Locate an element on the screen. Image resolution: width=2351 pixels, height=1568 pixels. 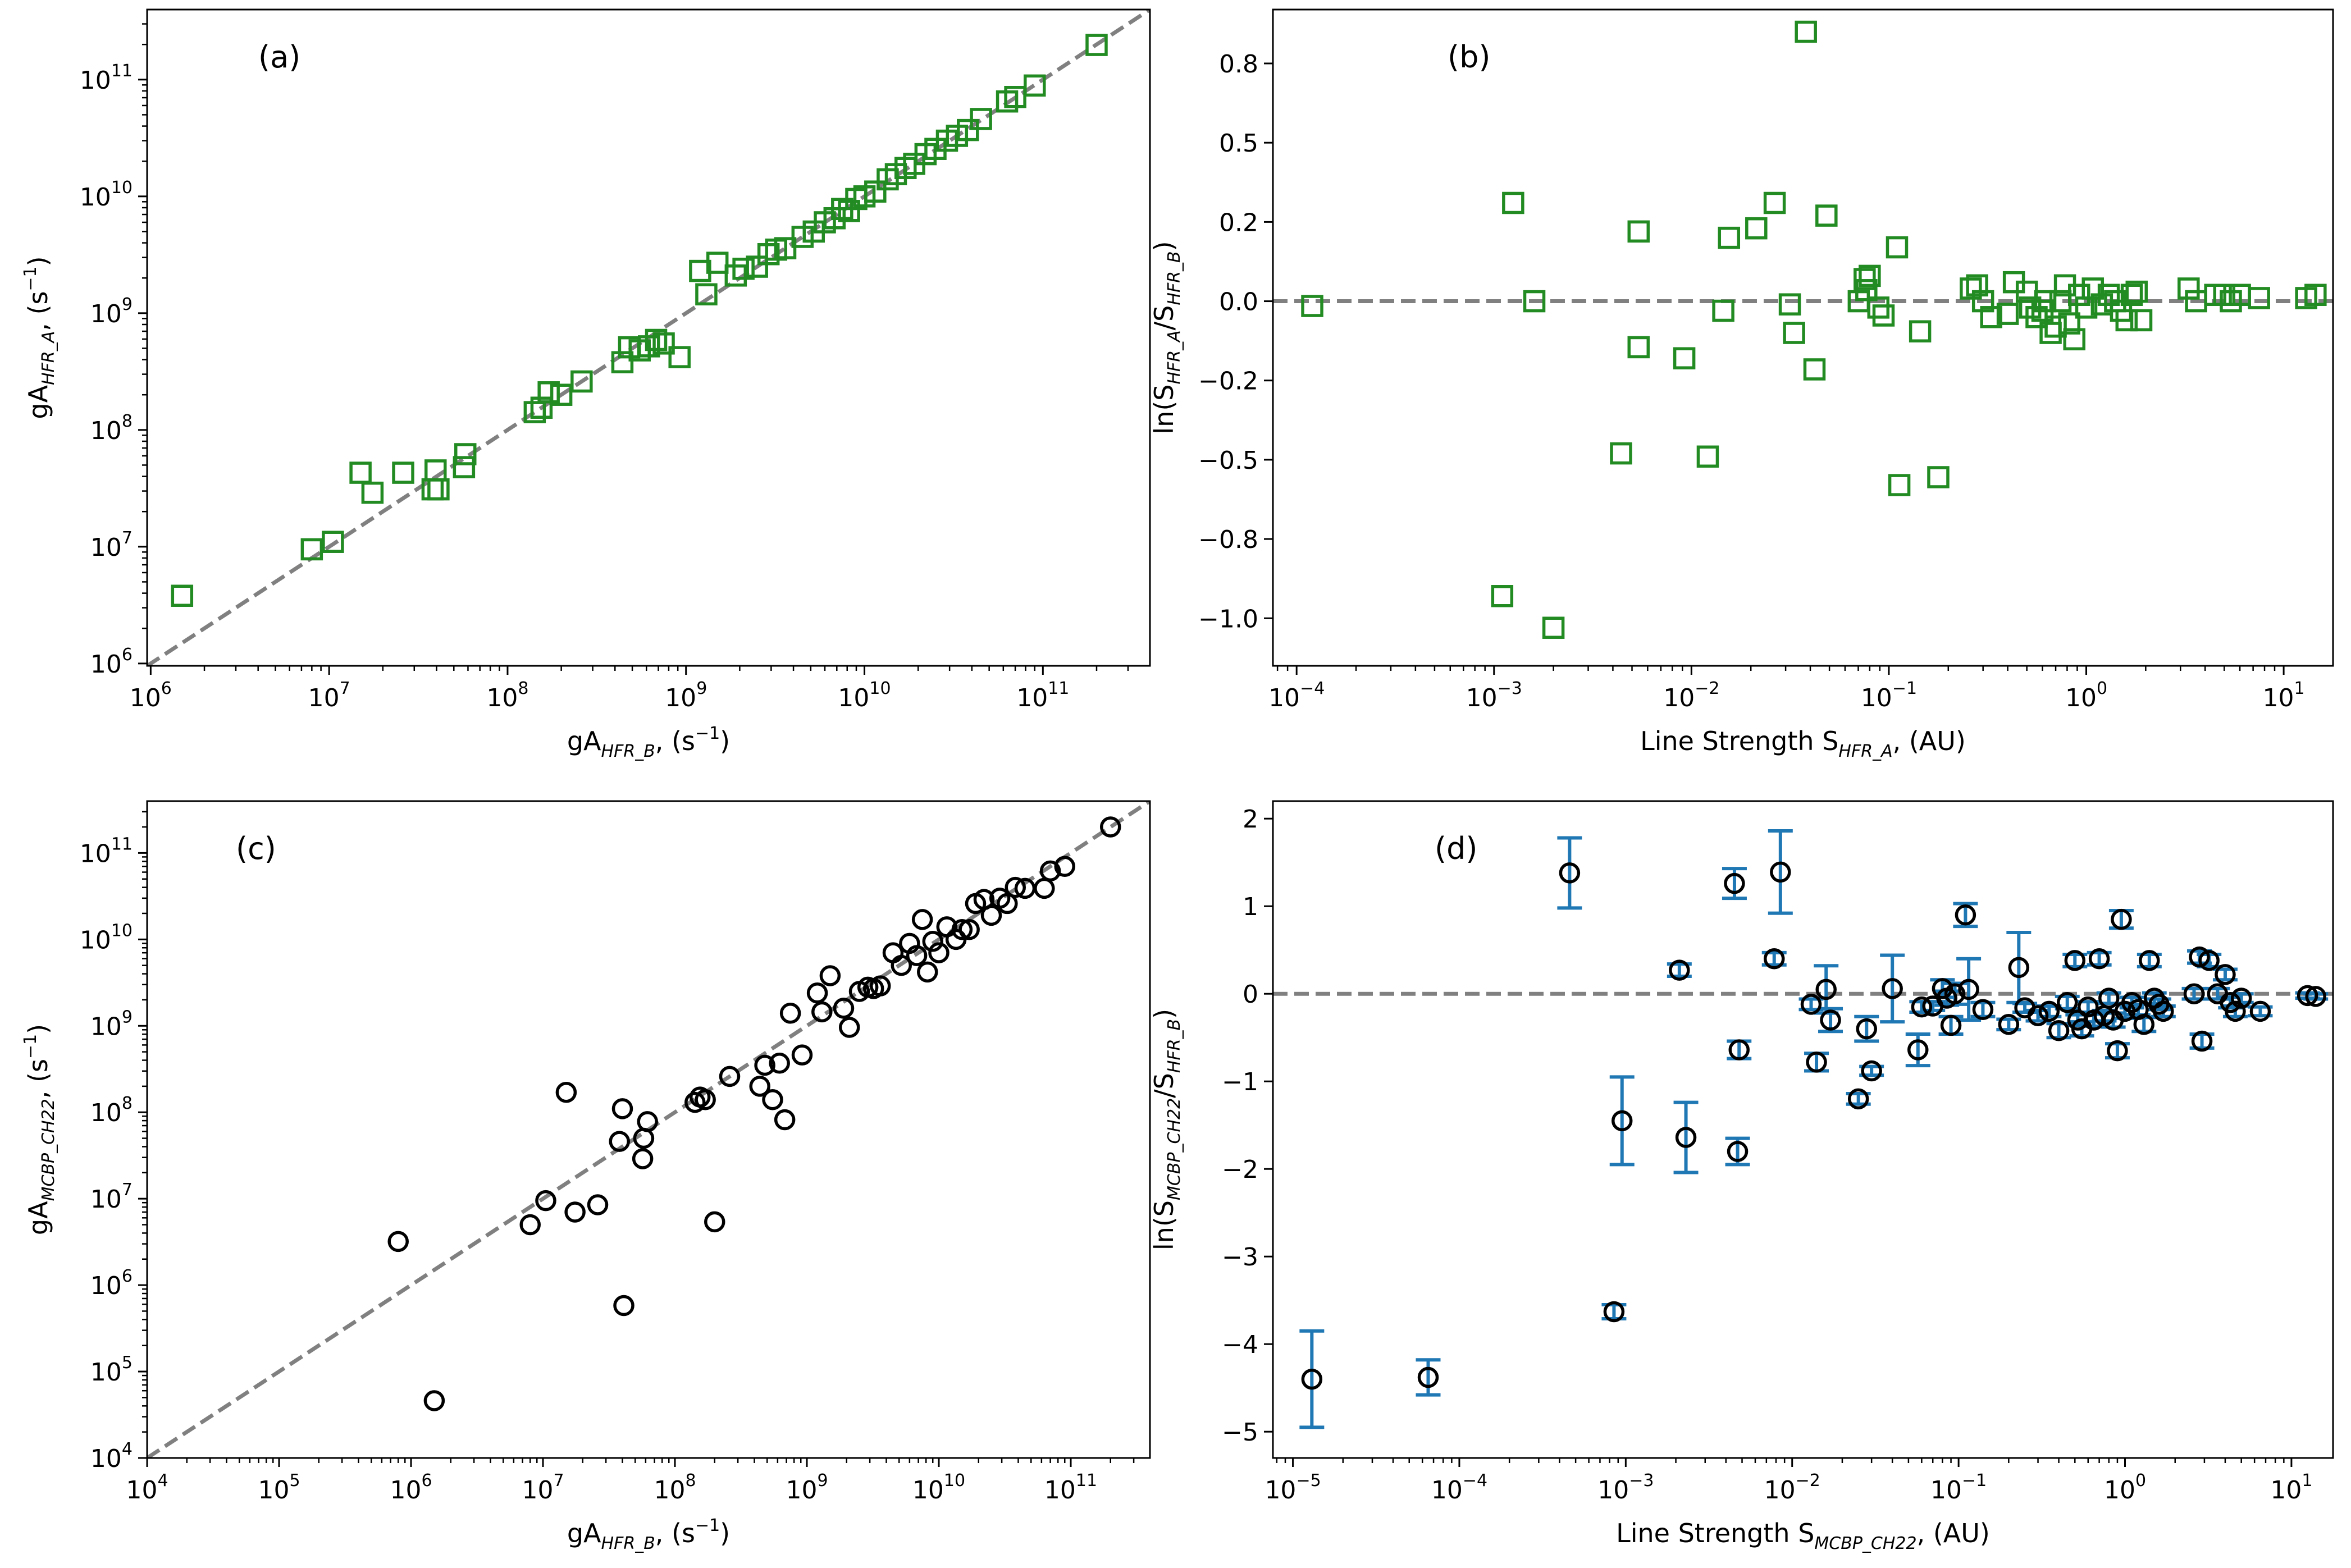
x-axis-label: Line Strength SHFR_A, (AU) is located at coordinates (1803, 743).